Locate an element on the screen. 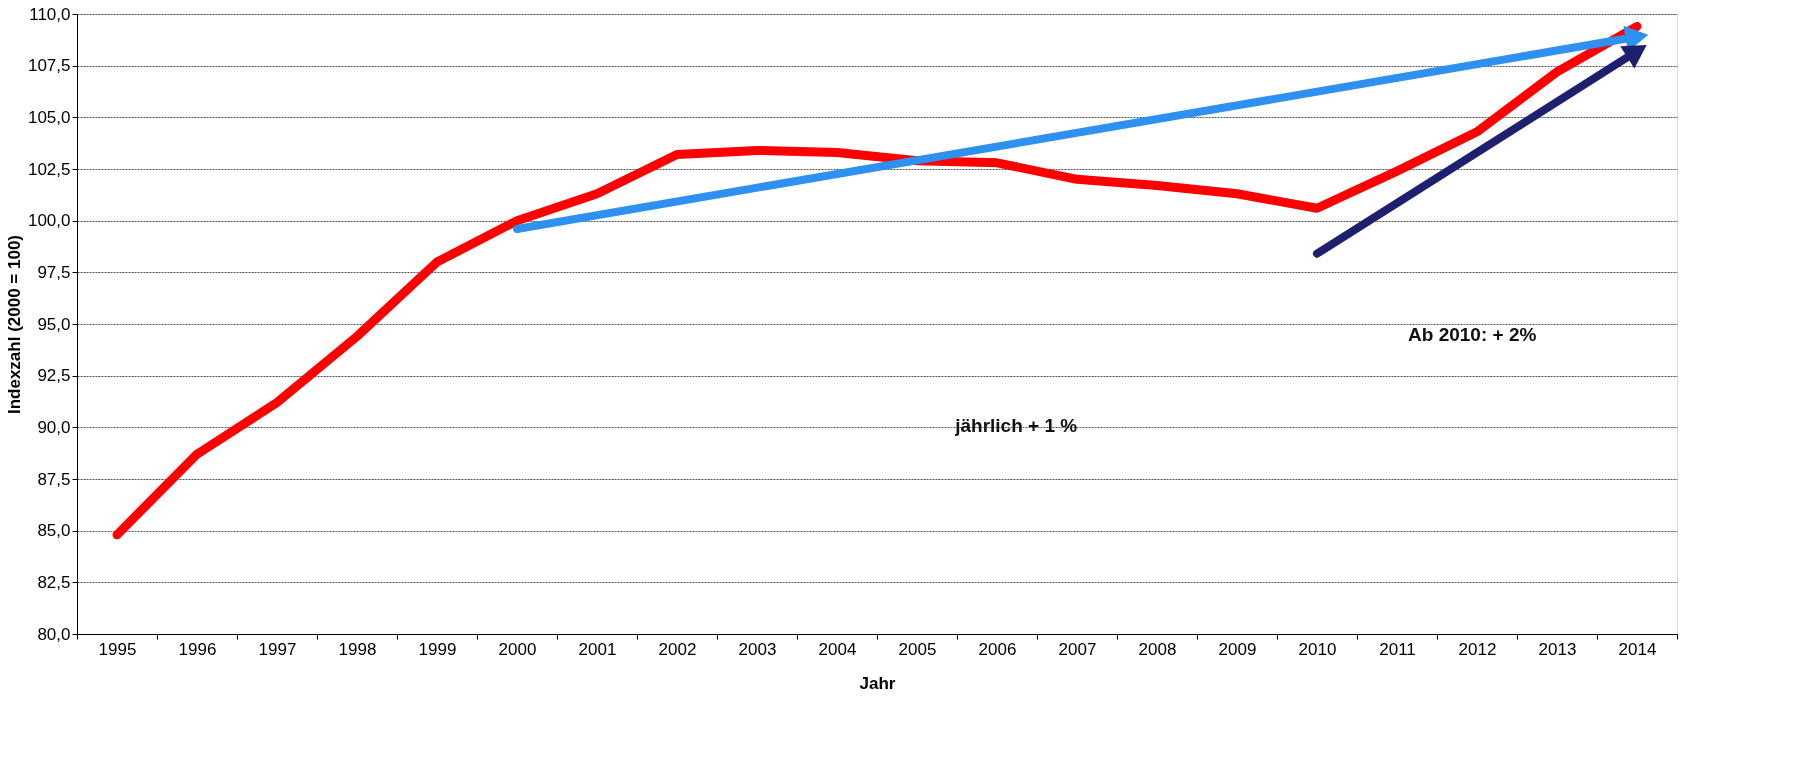 The height and width of the screenshot is (781, 1818). y-tick-label: 100,0 is located at coordinates (49, 221).